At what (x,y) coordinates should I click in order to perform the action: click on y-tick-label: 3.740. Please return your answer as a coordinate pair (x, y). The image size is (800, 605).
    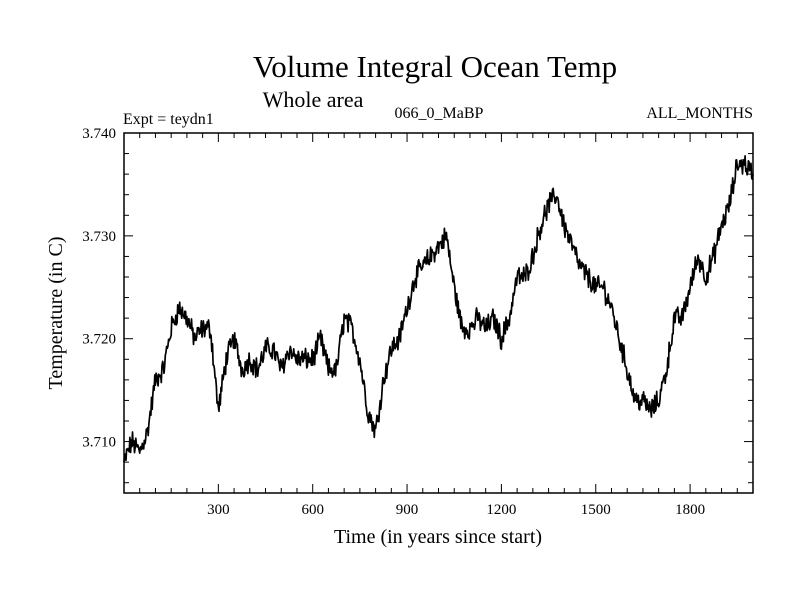
    Looking at the image, I should click on (99, 134).